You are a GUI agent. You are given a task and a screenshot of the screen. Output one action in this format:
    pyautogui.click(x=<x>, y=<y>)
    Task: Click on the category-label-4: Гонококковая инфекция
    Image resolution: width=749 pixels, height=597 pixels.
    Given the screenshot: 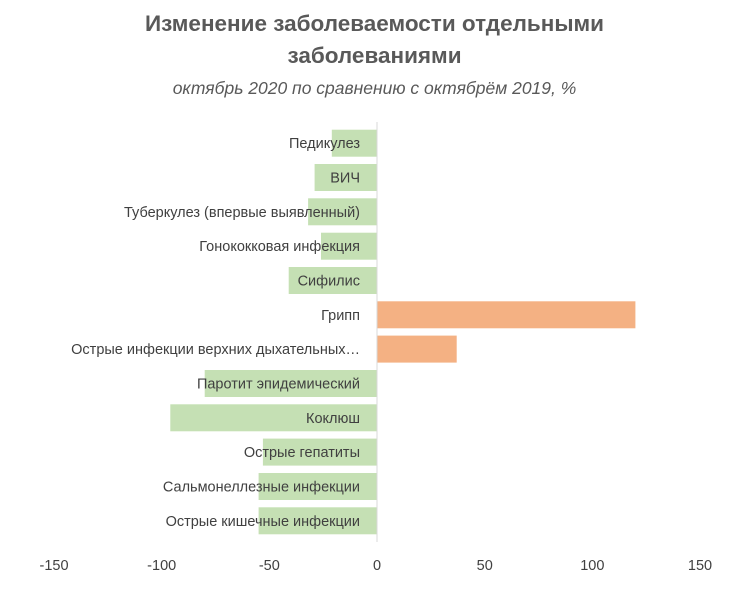 What is the action you would take?
    pyautogui.click(x=279, y=247)
    